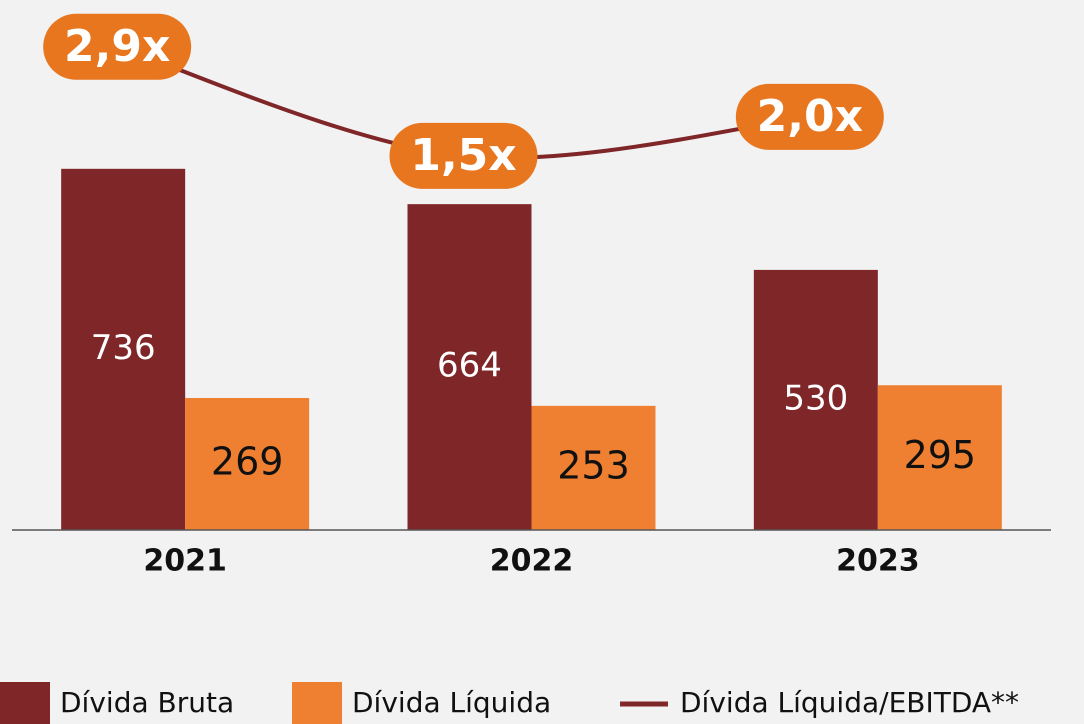 This screenshot has width=1084, height=724. What do you see at coordinates (147, 702) in the screenshot?
I see `legend-label: Dívida Bruta` at bounding box center [147, 702].